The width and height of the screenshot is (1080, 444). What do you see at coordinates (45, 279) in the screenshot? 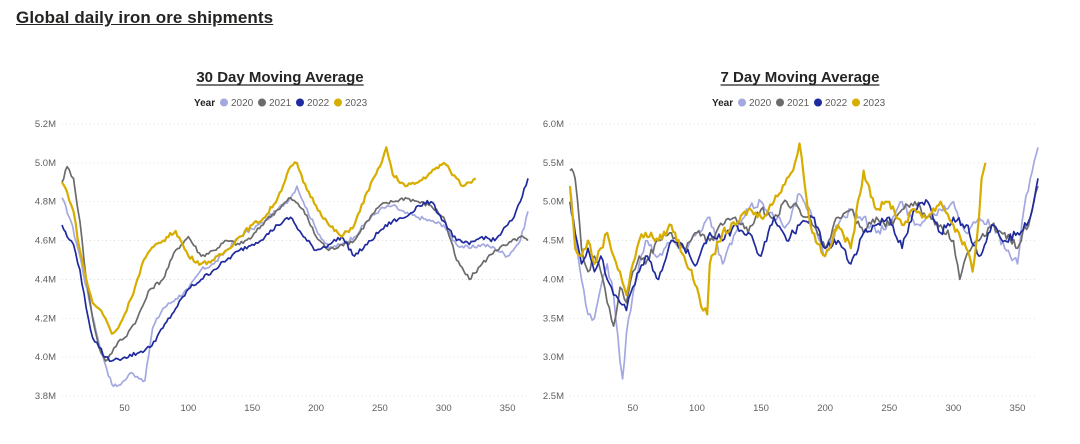
I see `y-tick-label: 4.4M` at bounding box center [45, 279].